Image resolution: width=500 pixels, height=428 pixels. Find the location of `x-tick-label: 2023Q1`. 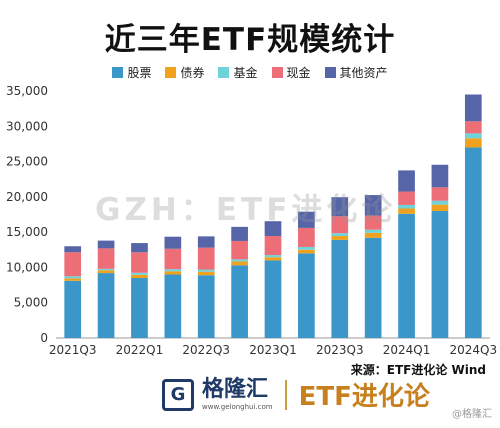

x-tick-label: 2023Q1 is located at coordinates (273, 350).